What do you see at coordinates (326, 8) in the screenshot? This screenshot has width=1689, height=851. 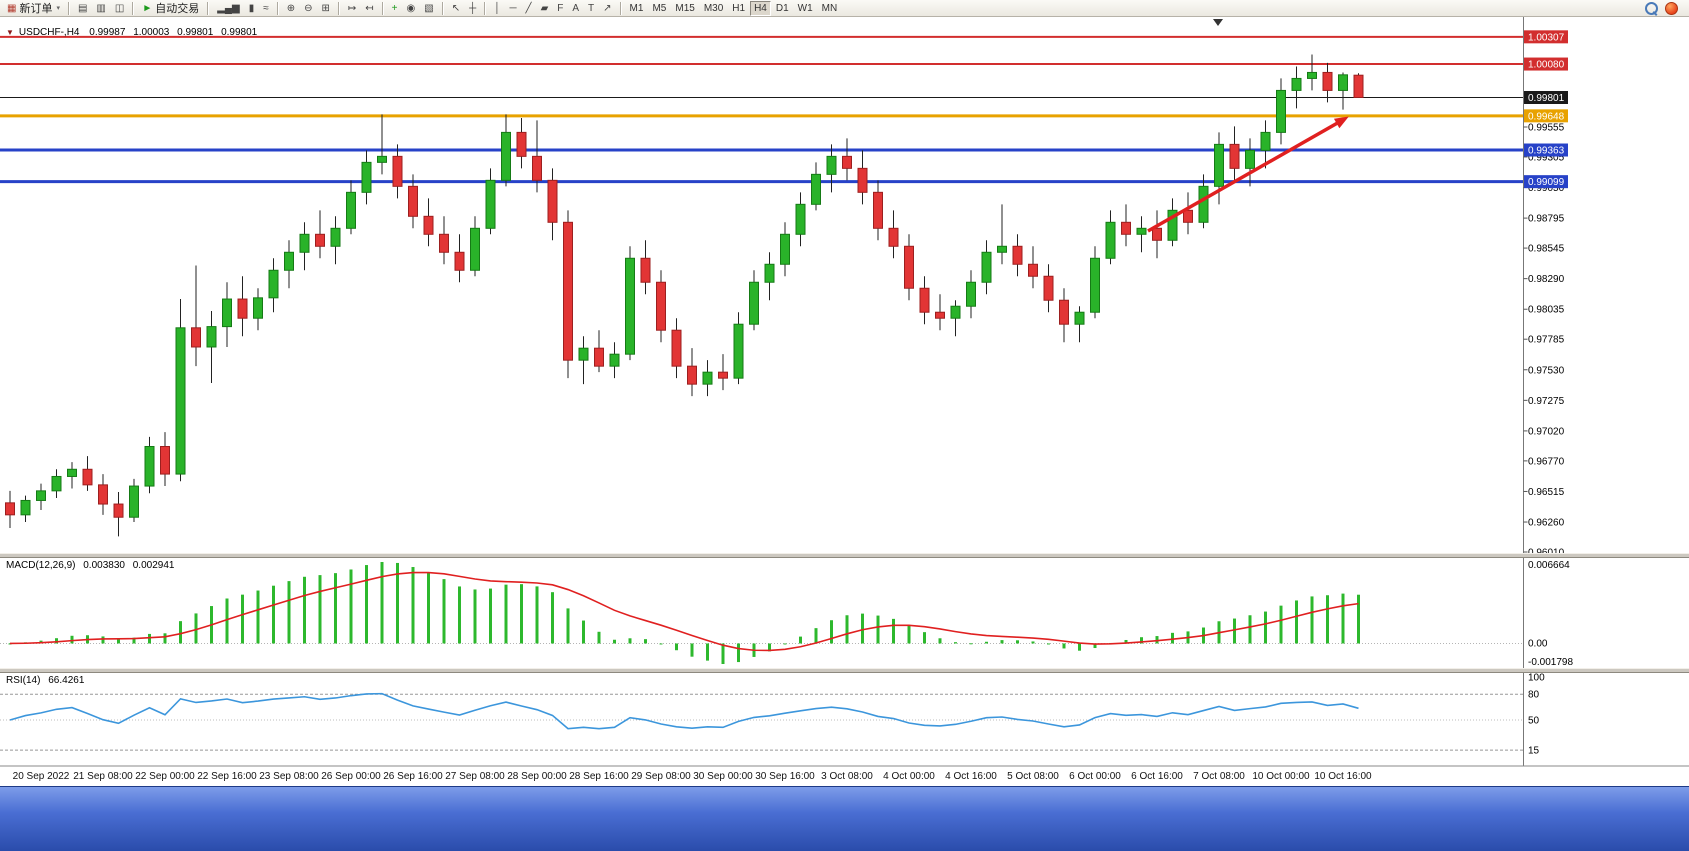 I see `tile-windows-icon: ⊞` at bounding box center [326, 8].